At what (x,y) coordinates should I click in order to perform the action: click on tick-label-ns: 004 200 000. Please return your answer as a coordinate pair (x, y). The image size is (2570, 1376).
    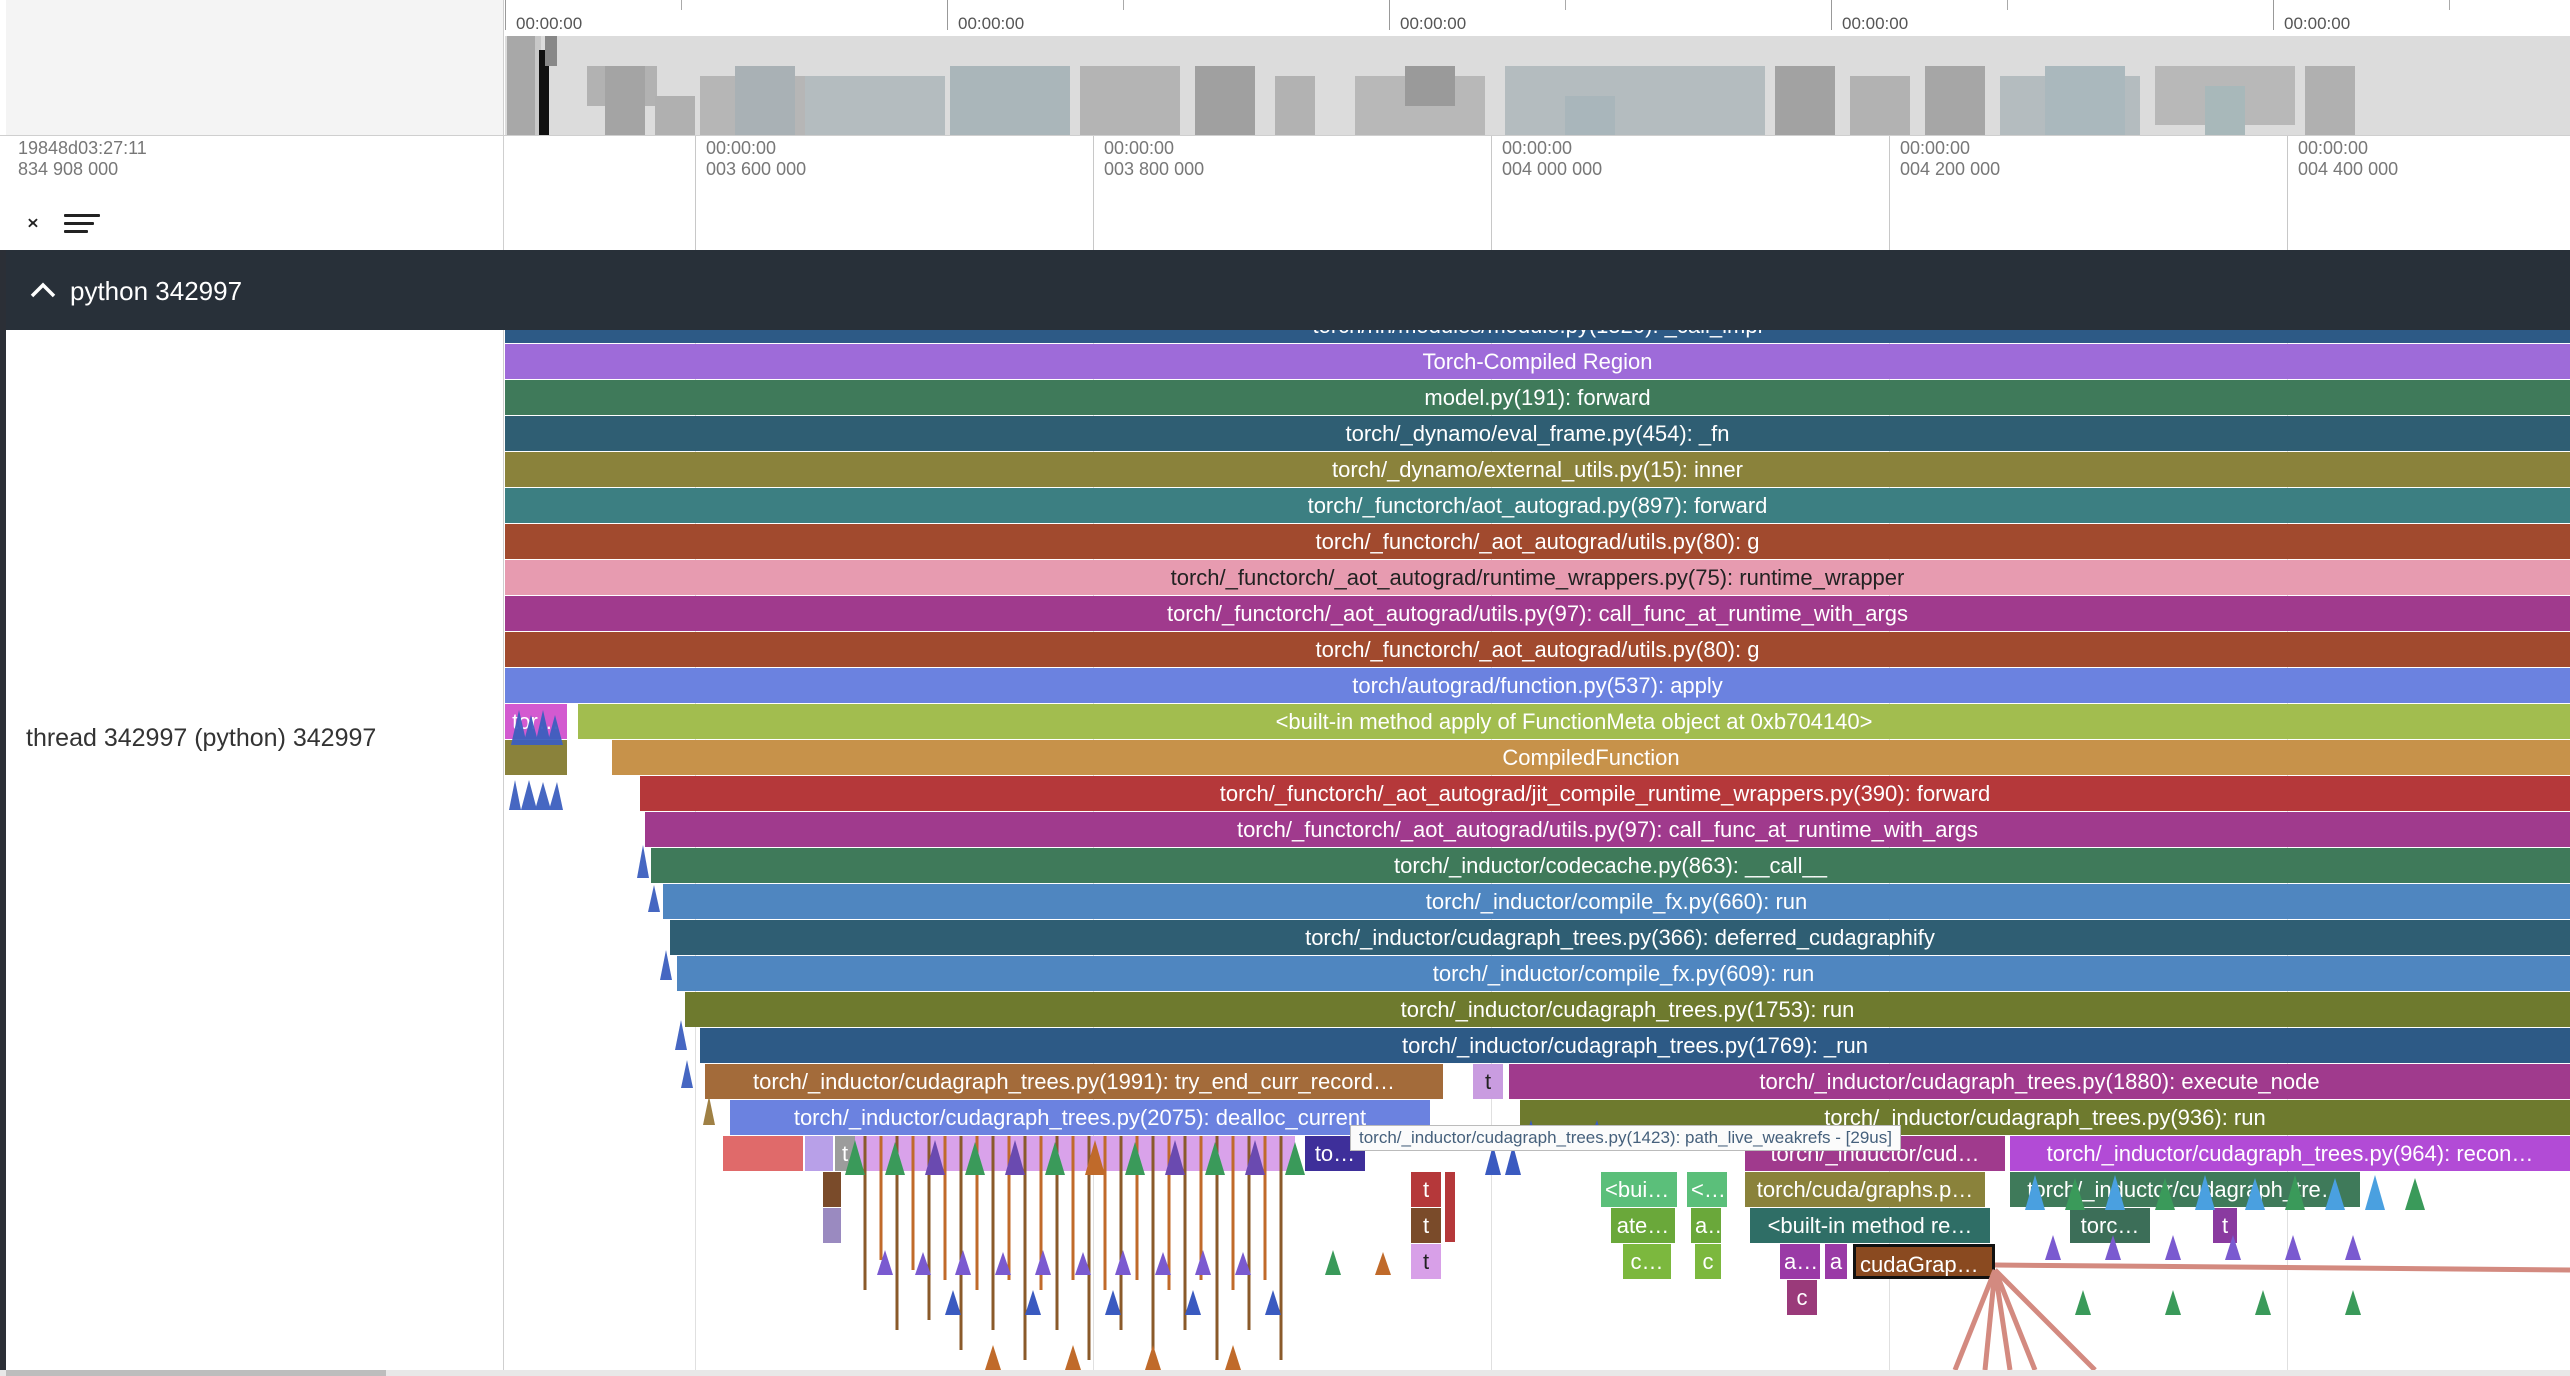
    Looking at the image, I should click on (1950, 169).